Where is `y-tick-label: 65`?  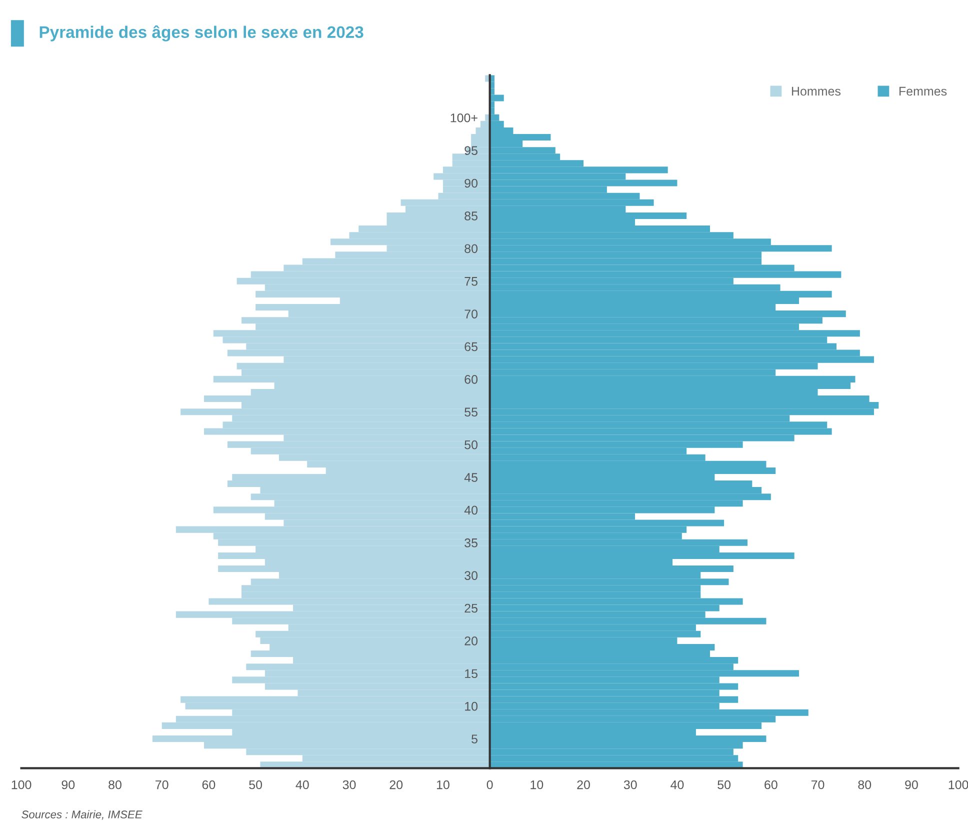 y-tick-label: 65 is located at coordinates (471, 347).